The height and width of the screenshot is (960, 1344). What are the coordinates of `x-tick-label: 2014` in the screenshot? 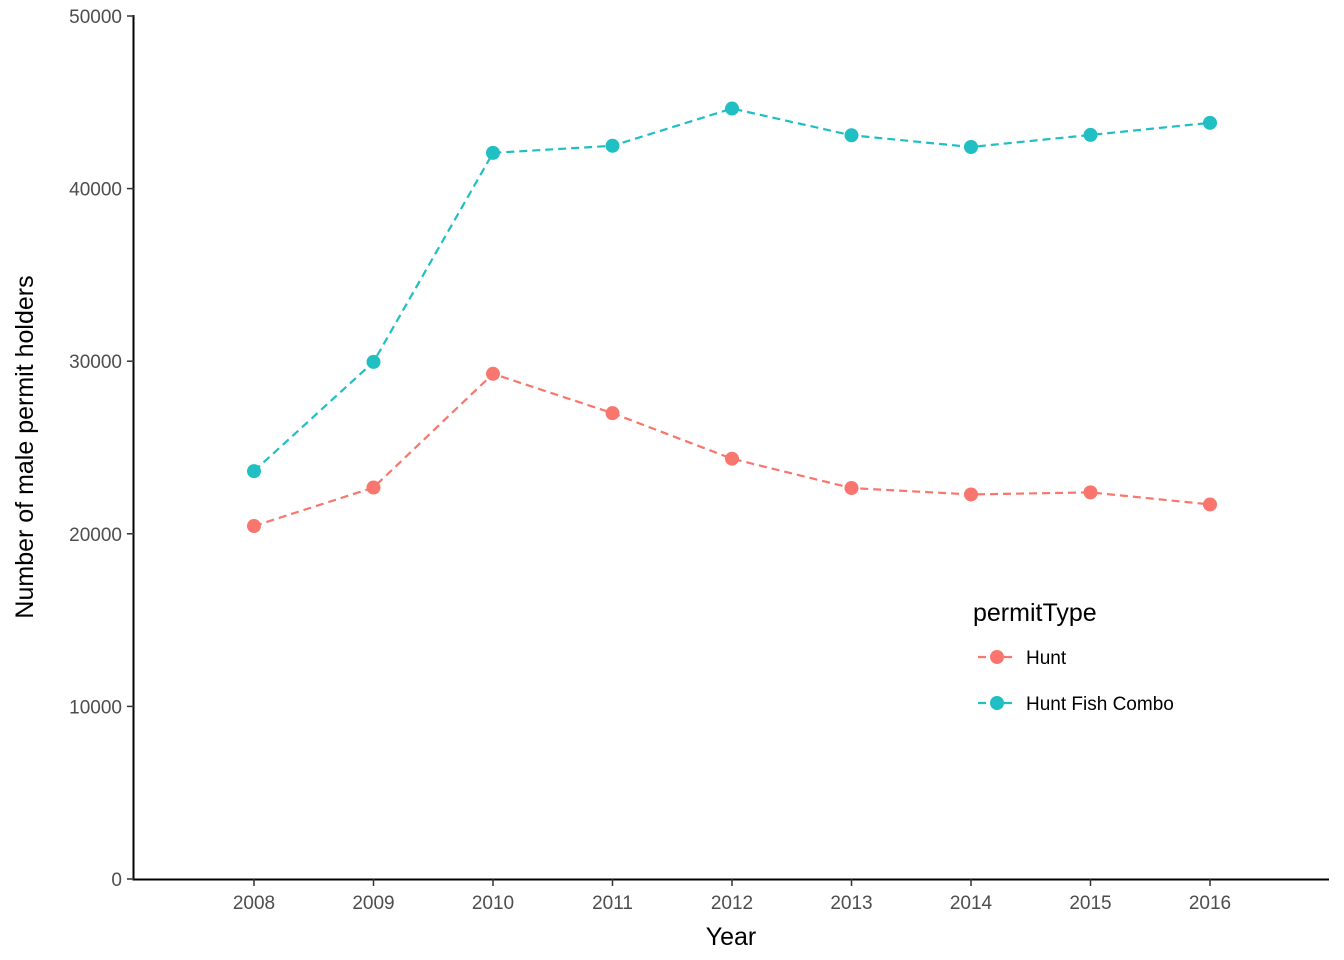 It's located at (971, 903).